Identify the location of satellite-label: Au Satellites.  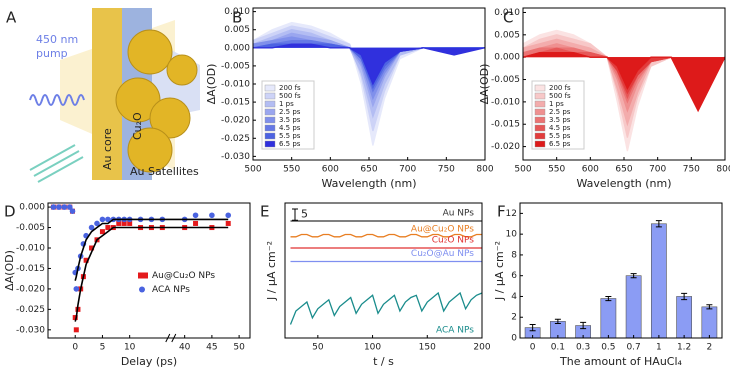
(164, 171).